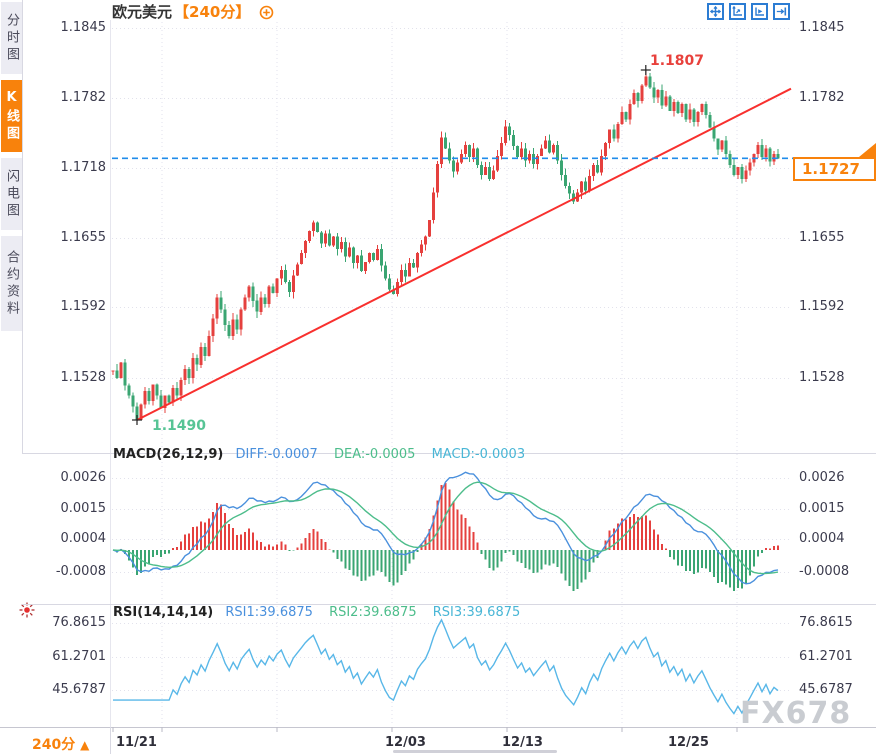 The image size is (876, 754). Describe the element at coordinates (522, 742) in the screenshot. I see `x-axis-date: 12/13` at that location.